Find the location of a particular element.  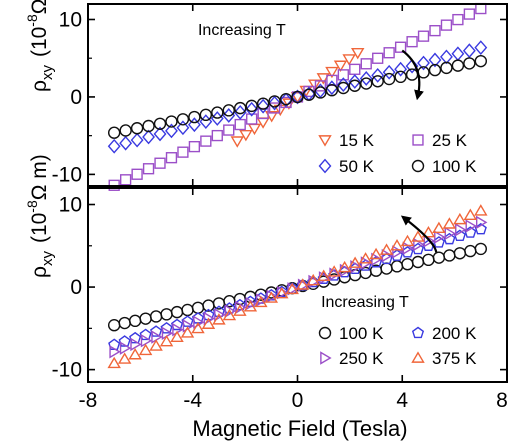

top-ylabel-open: (10 is located at coordinates (39, 42).